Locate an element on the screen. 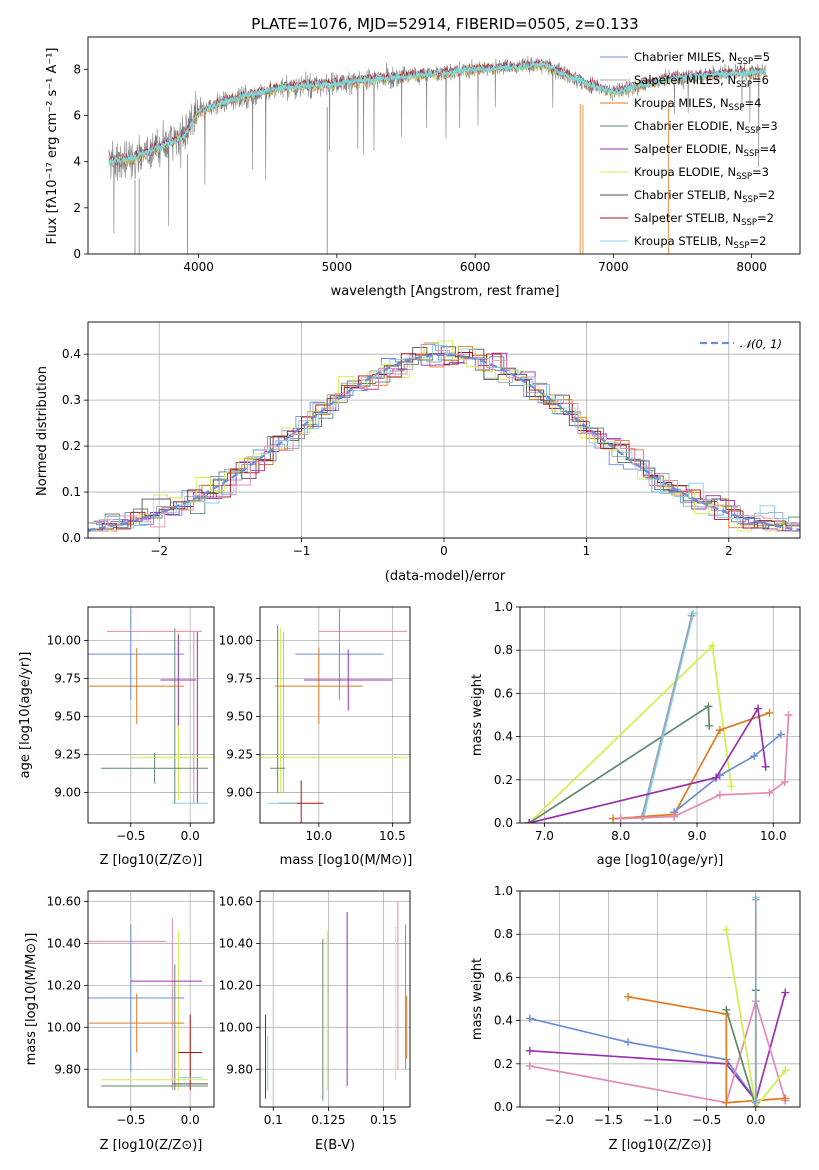  y-tick-label: 0.0 is located at coordinates (503, 1107).